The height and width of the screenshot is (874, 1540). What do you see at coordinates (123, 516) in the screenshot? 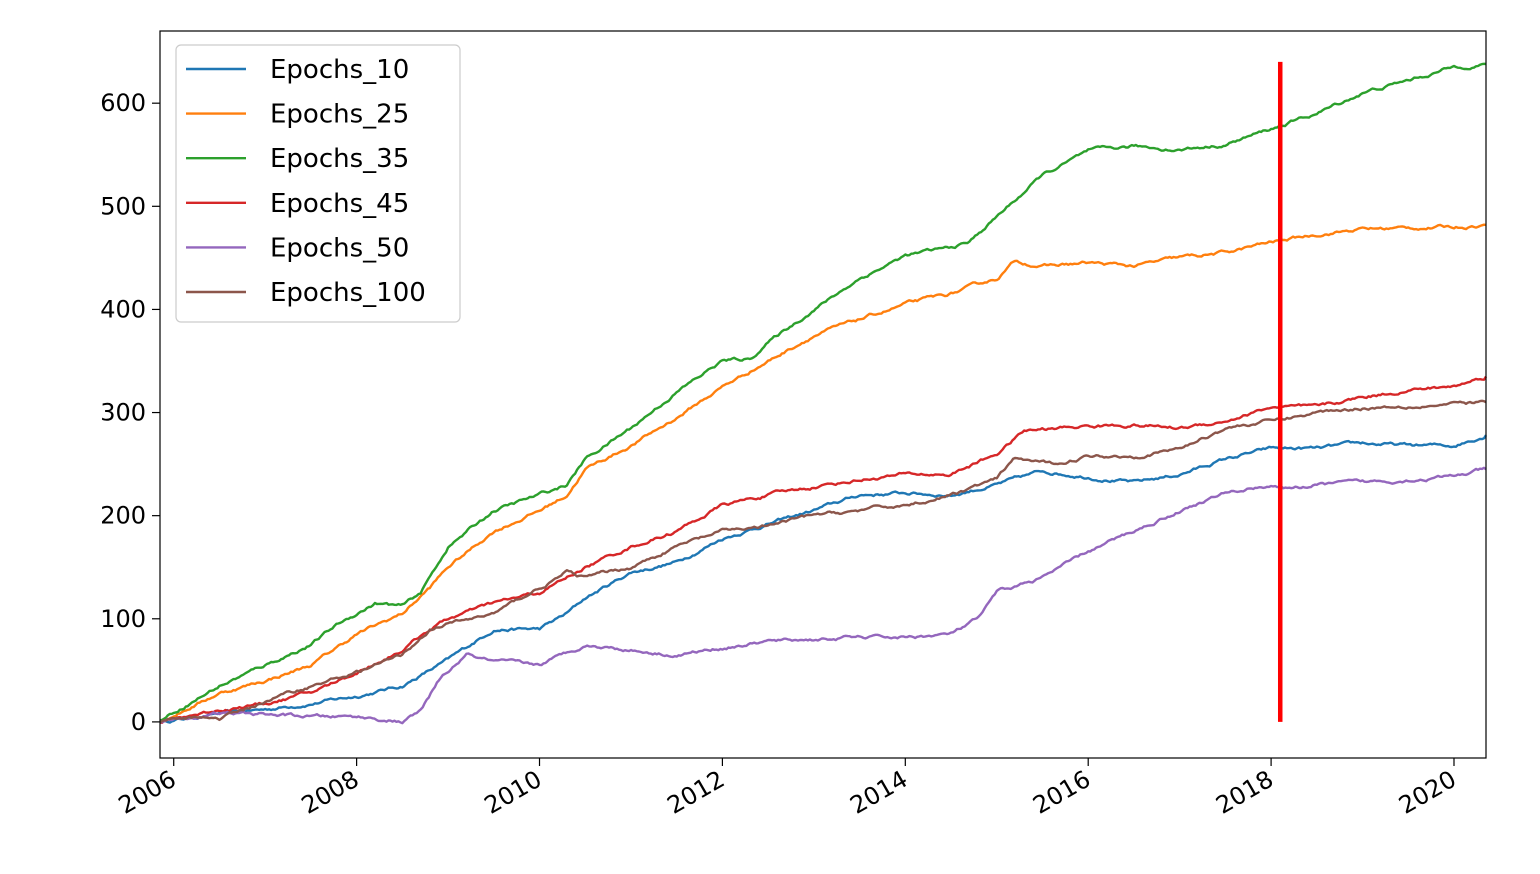
I see `y-tick-label: 200` at bounding box center [123, 516].